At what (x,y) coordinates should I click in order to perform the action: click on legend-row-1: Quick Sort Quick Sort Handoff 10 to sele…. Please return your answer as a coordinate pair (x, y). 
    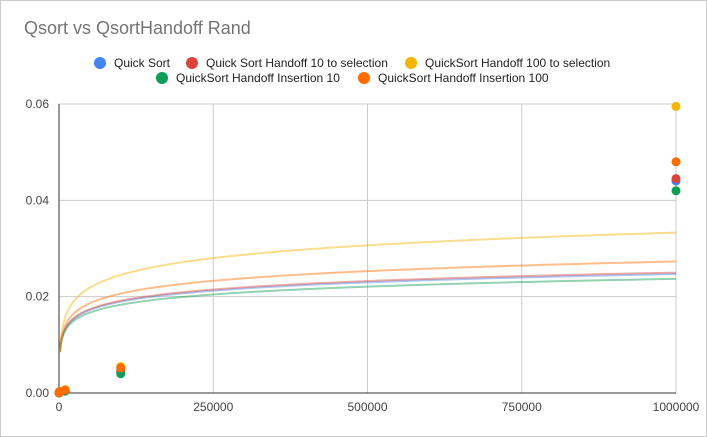
    Looking at the image, I should click on (353, 63).